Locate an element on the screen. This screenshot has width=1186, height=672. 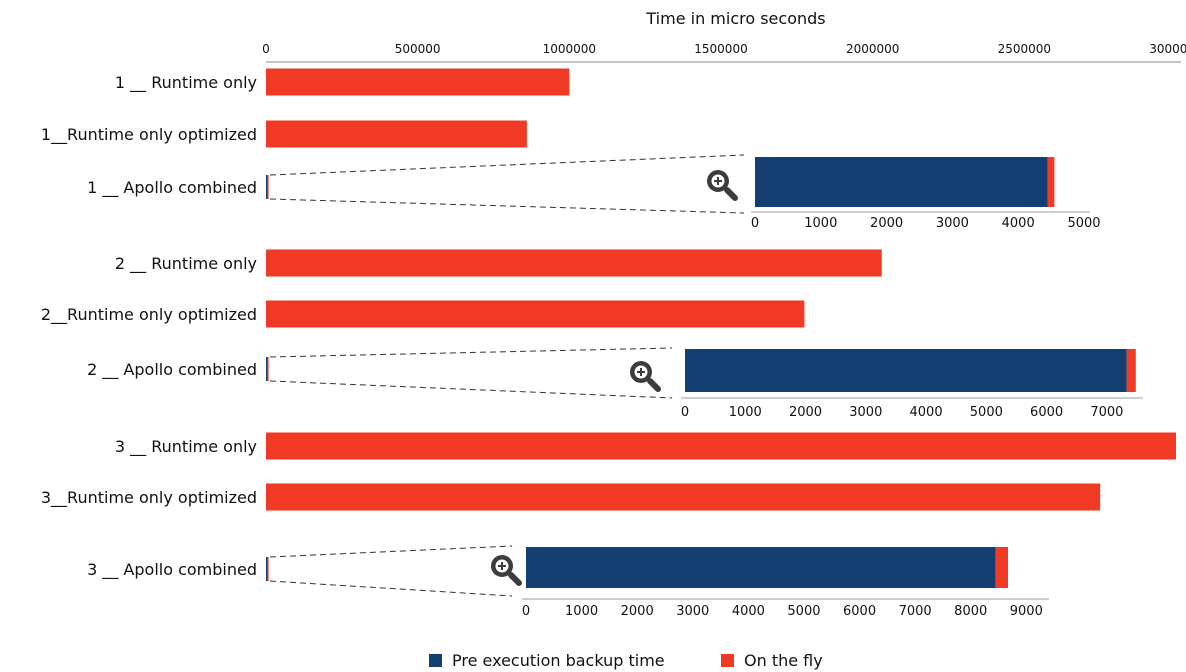
category-label: 1 __ Runtime only is located at coordinates (186, 83).